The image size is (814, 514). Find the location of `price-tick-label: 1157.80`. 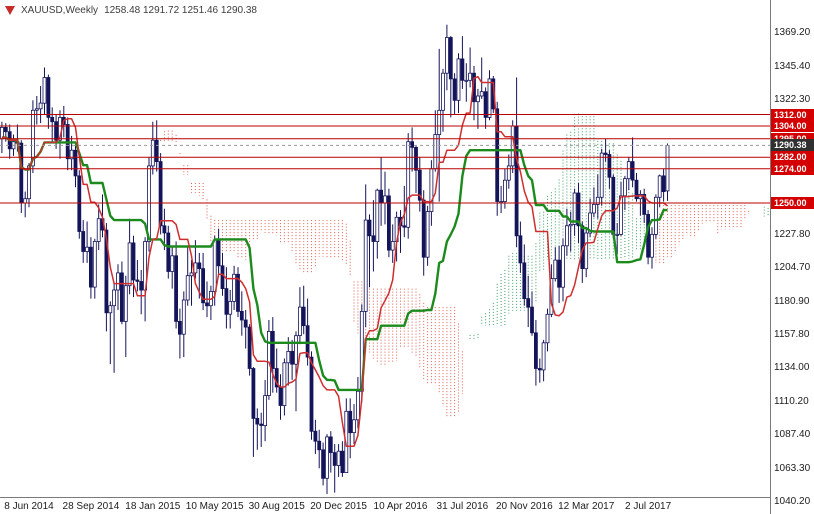

price-tick-label: 1157.80 is located at coordinates (792, 334).